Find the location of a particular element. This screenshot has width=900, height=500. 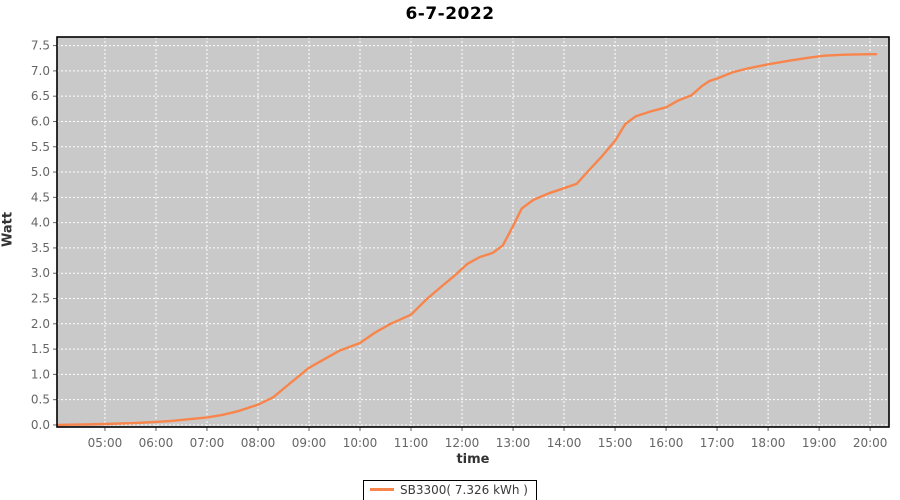

x-tick-label: 10:00 is located at coordinates (360, 443).